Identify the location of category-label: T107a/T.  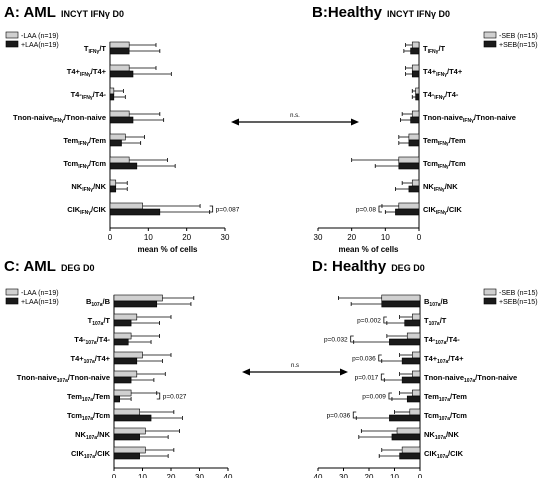
(99, 321).